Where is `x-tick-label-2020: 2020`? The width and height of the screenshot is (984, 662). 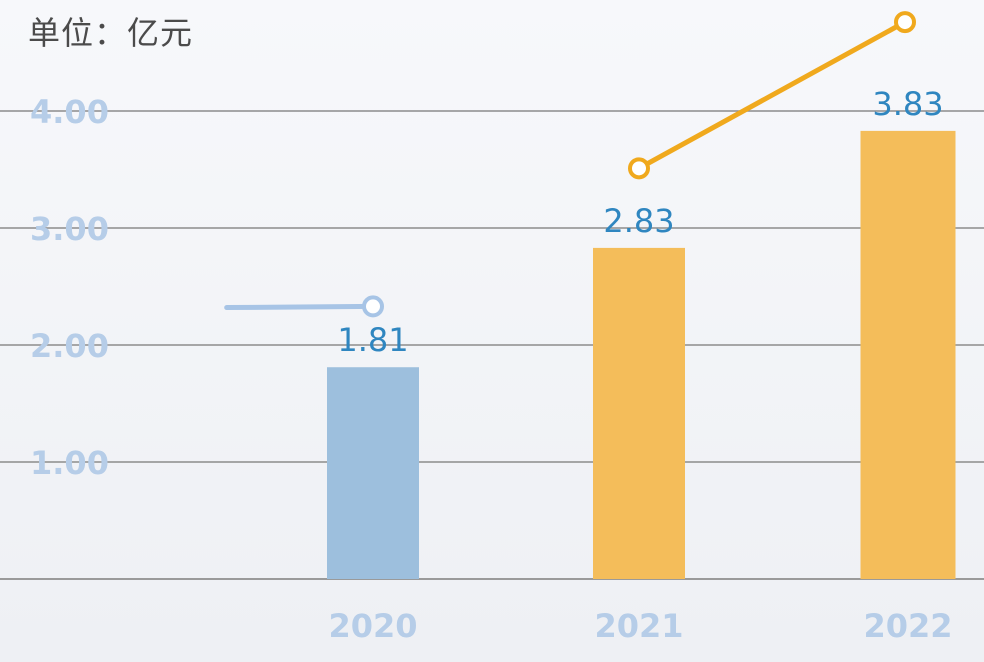 x-tick-label-2020: 2020 is located at coordinates (372, 626).